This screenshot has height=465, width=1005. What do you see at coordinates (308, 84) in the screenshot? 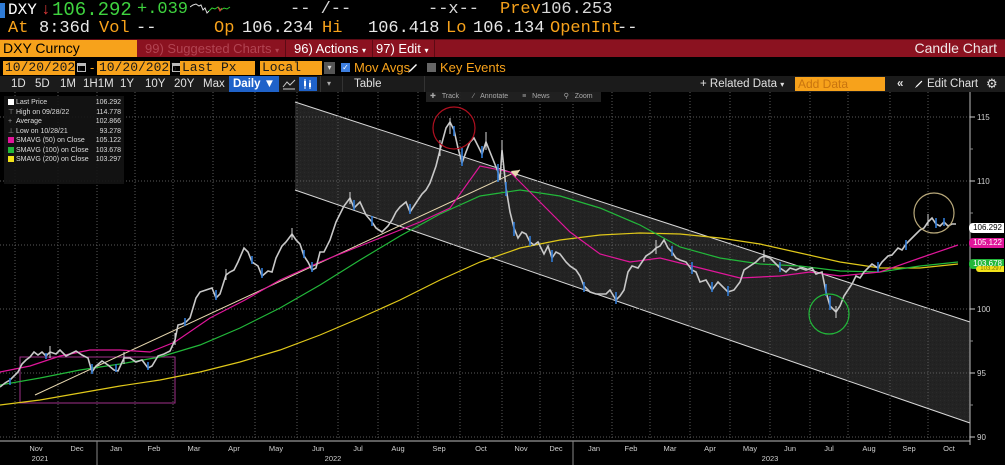
I see `candle-chart-icon` at bounding box center [308, 84].